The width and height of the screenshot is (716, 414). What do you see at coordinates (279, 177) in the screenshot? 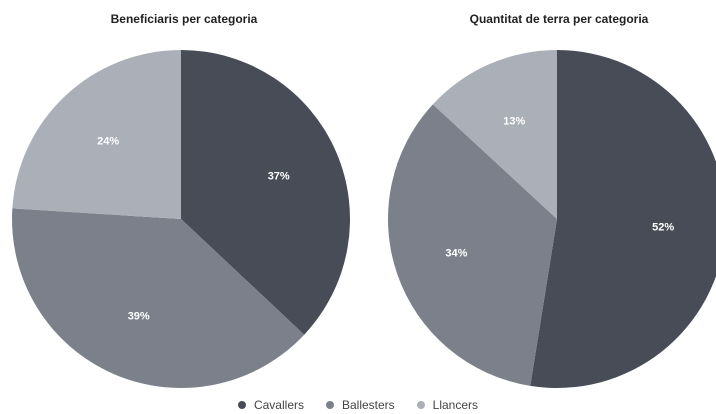
I see `slice-label-cavallers: 37%` at bounding box center [279, 177].